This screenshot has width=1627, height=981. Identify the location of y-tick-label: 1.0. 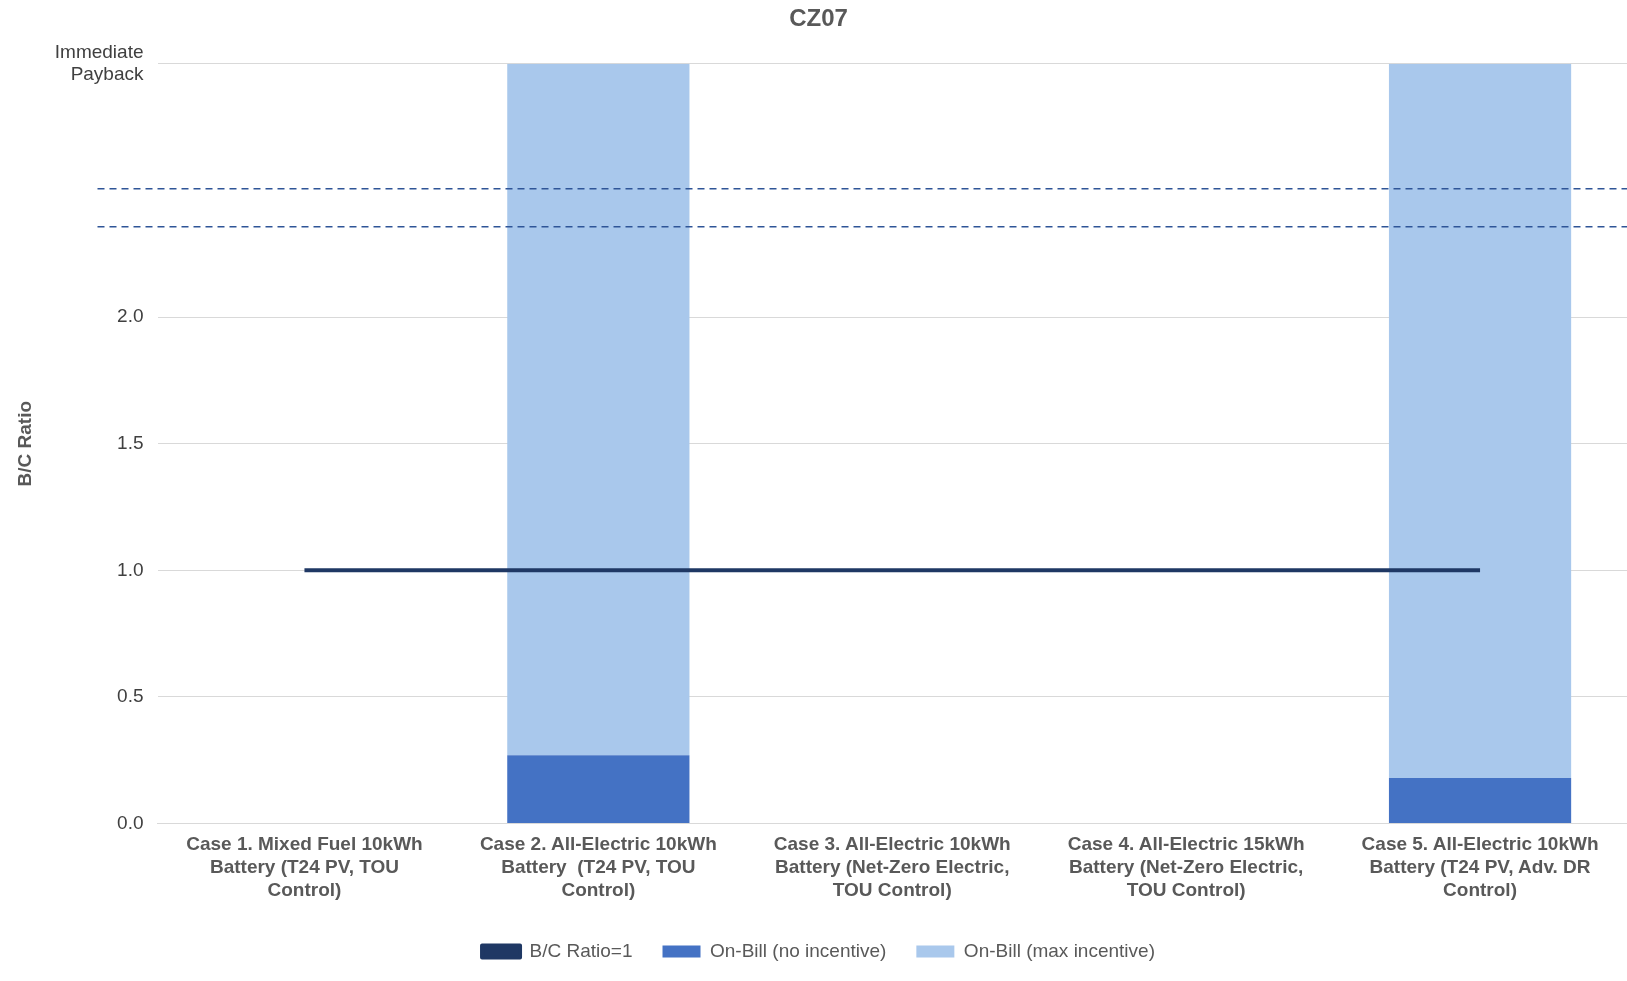
(130, 569).